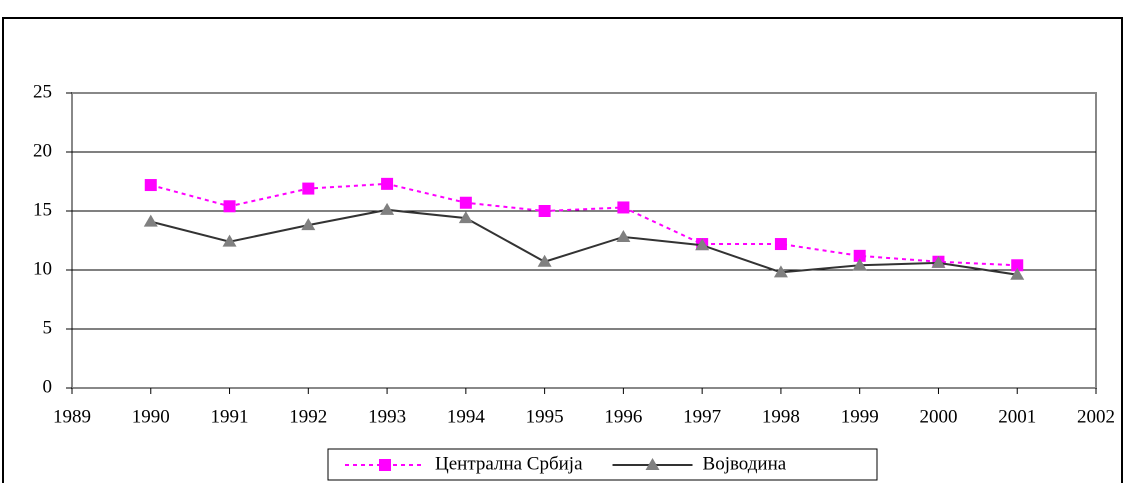  Describe the element at coordinates (72, 416) in the screenshot. I see `x-tick-label: 1989` at that location.